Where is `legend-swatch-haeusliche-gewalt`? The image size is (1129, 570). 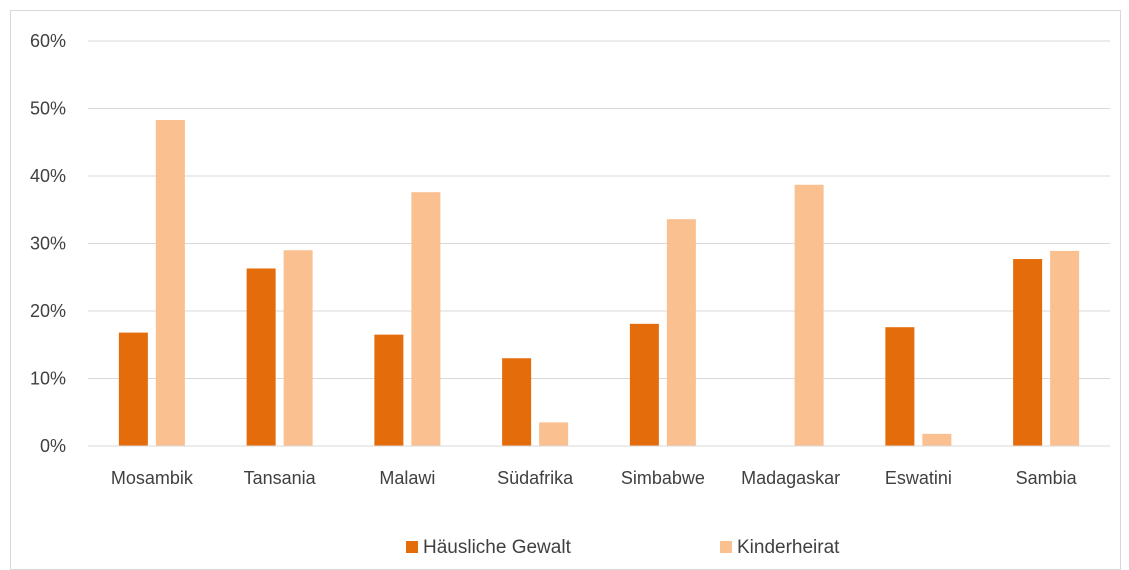 legend-swatch-haeusliche-gewalt is located at coordinates (412, 547).